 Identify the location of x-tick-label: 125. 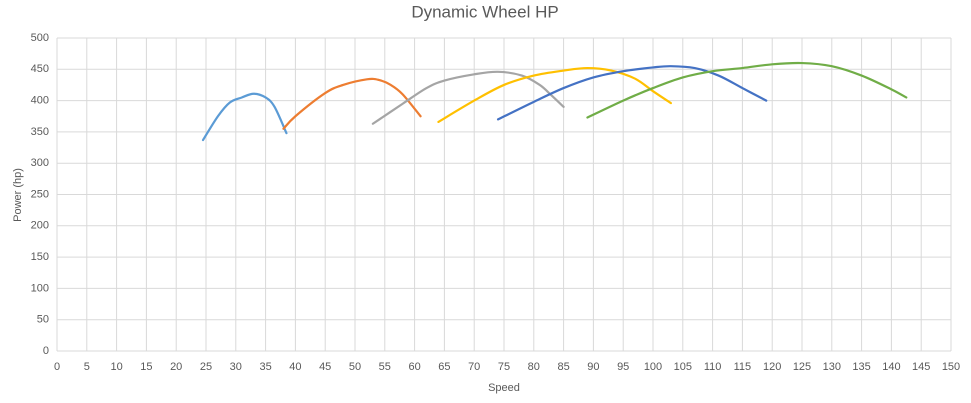
(802, 367).